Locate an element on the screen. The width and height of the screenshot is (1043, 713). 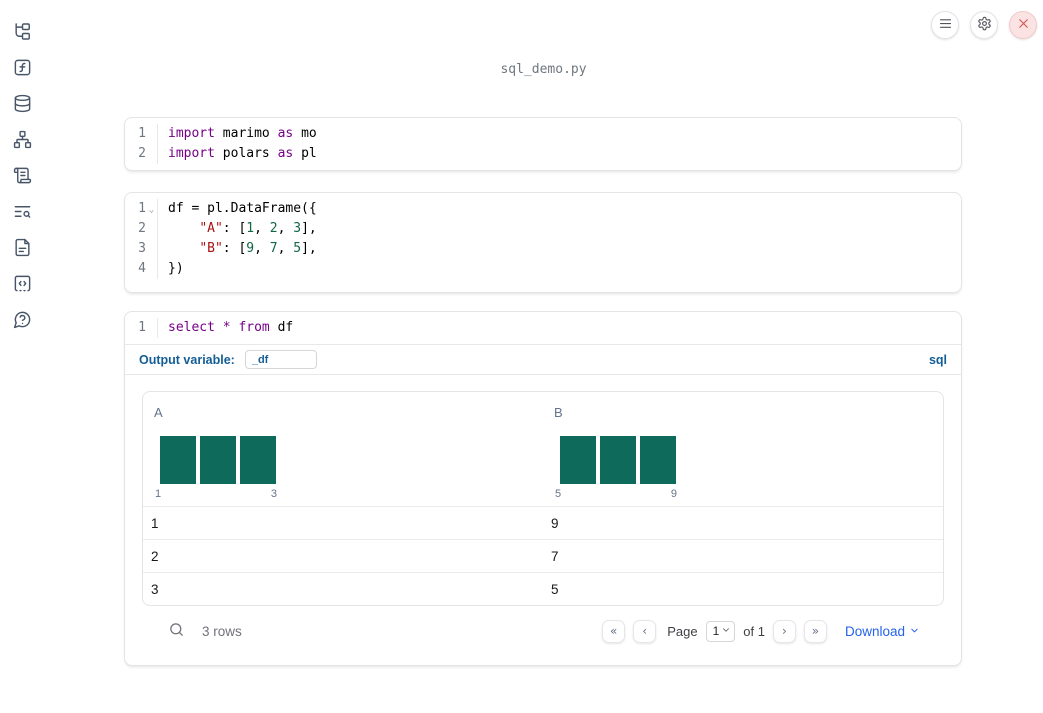
histogram-min-label: 5 is located at coordinates (558, 494).